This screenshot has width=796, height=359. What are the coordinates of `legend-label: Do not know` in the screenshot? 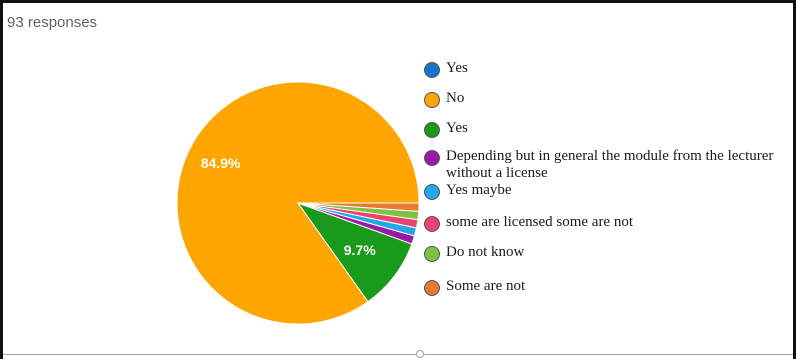 It's located at (485, 252).